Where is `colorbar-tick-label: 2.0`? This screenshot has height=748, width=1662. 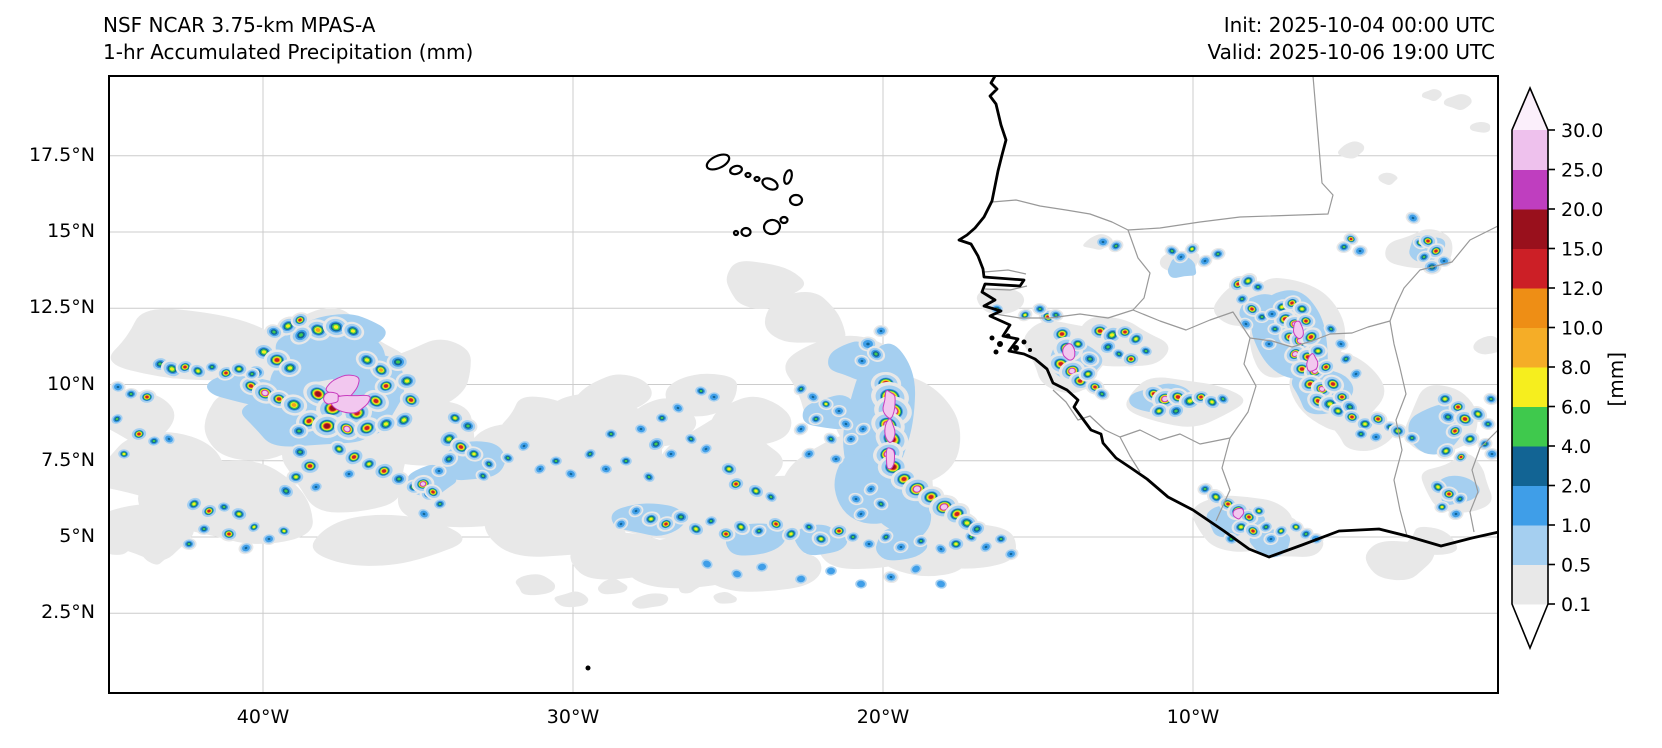 colorbar-tick-label: 2.0 is located at coordinates (1576, 487).